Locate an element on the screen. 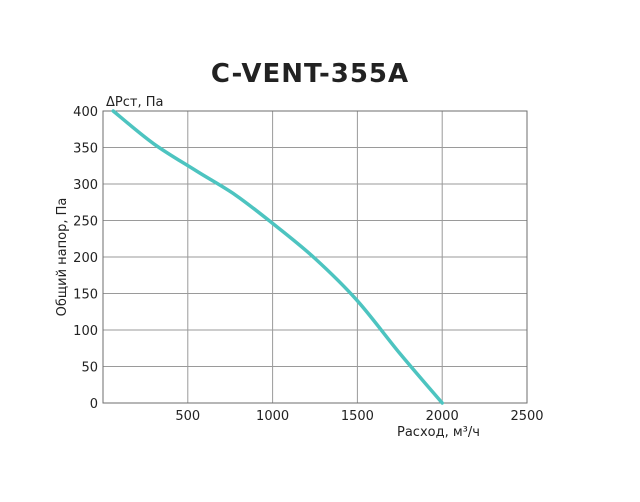 Image resolution: width=640 pixels, height=502 pixels. x-tick-label: 1000 is located at coordinates (272, 416).